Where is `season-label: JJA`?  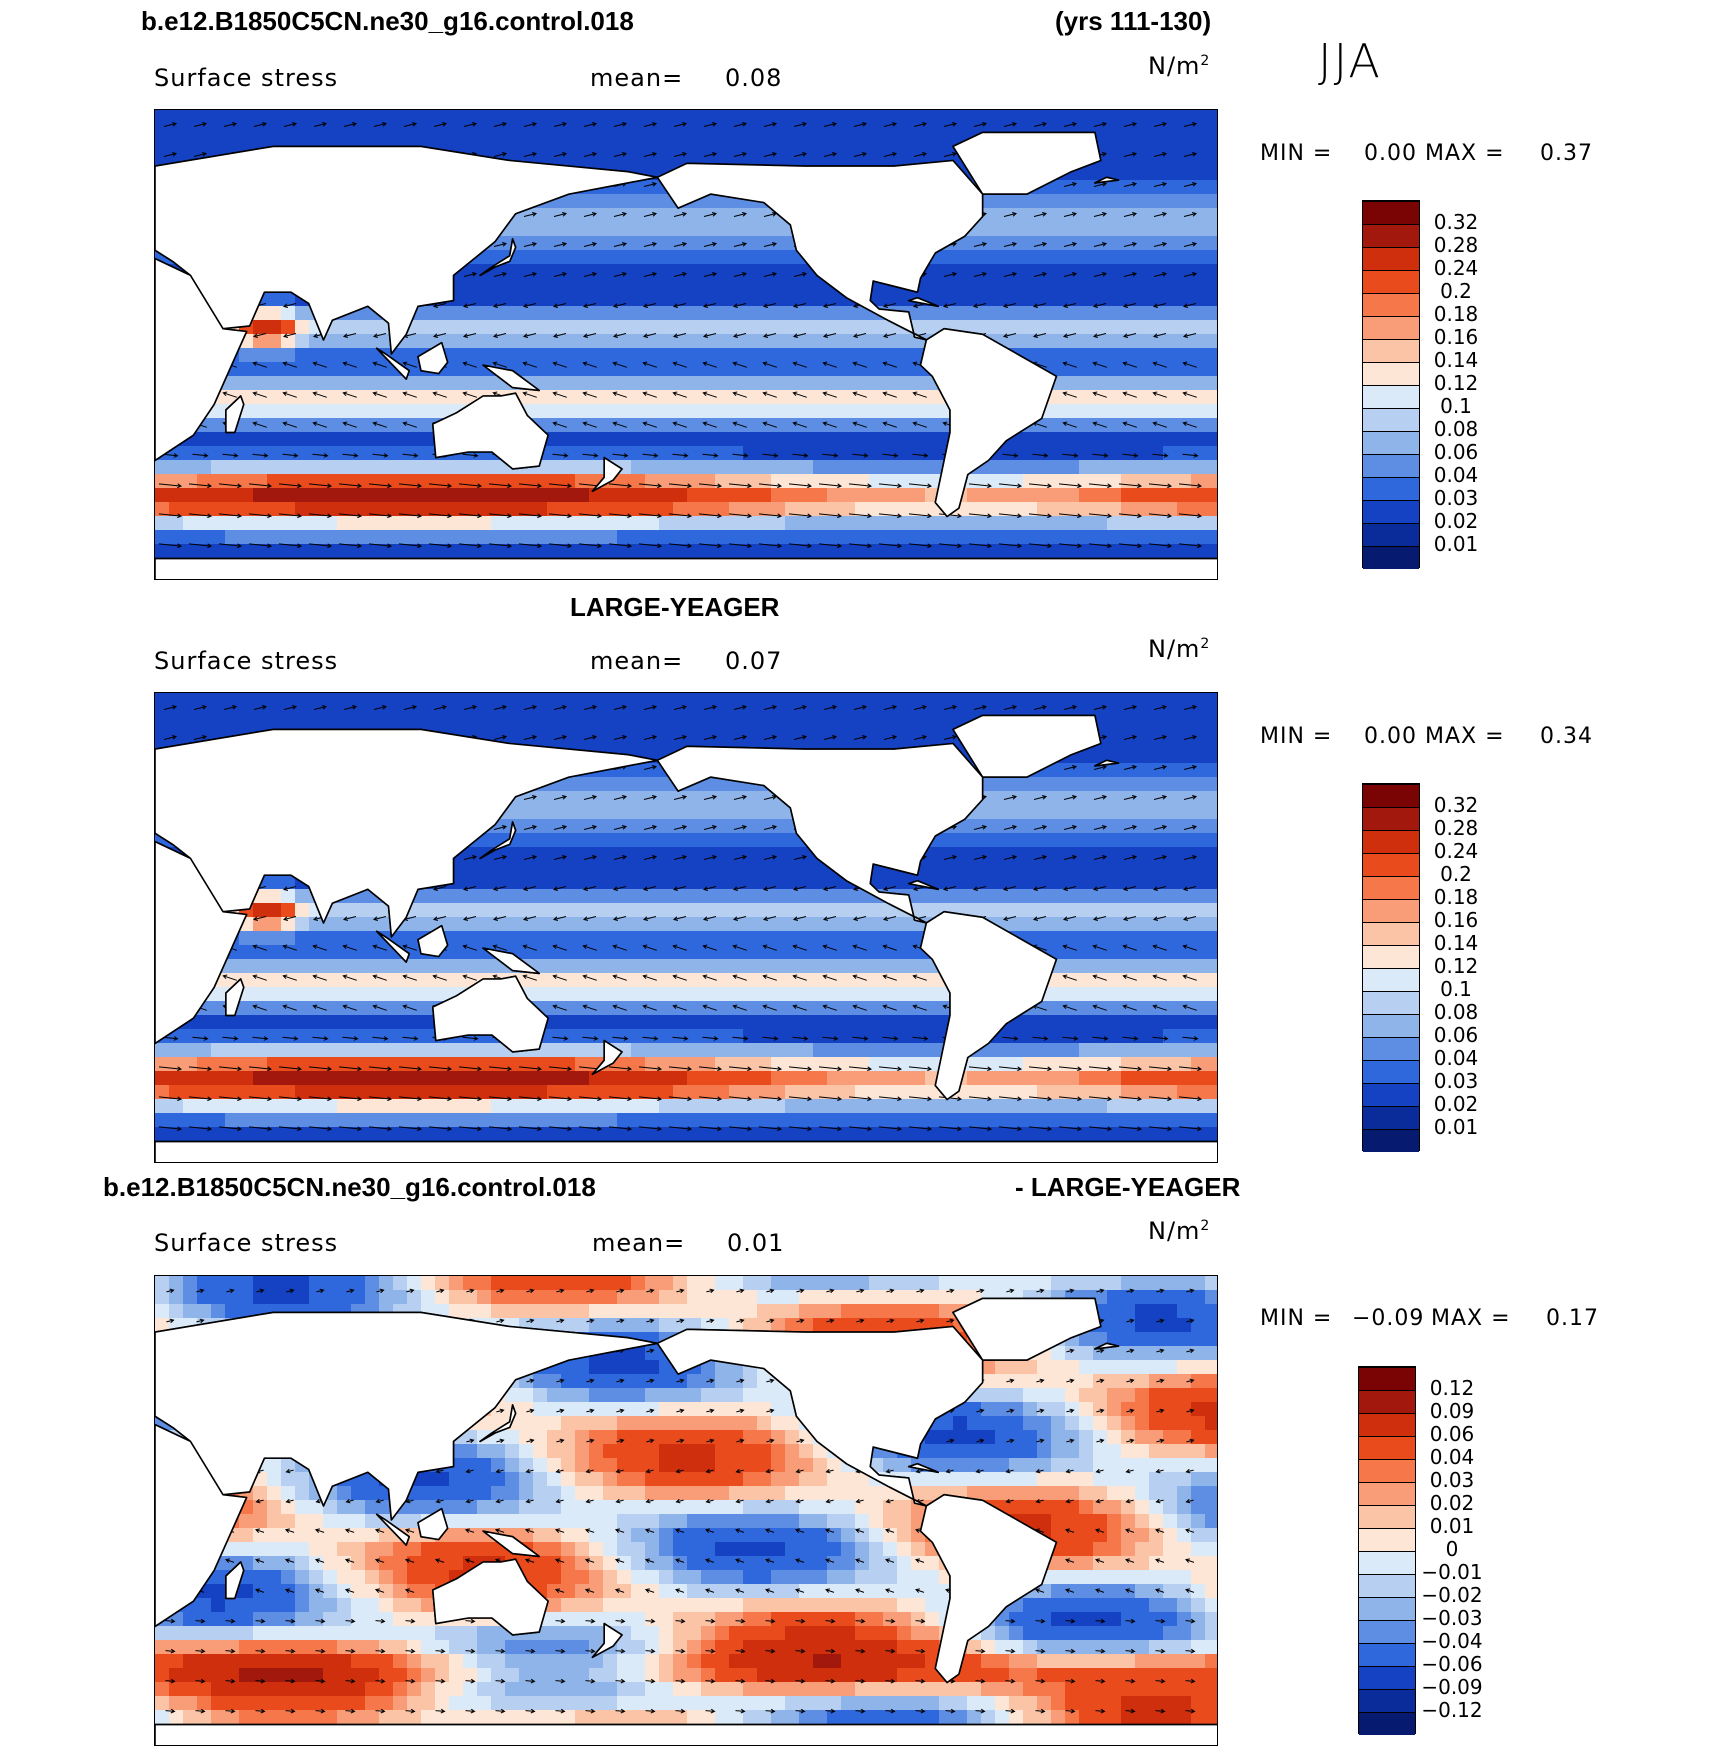
season-label: JJA is located at coordinates (1350, 61).